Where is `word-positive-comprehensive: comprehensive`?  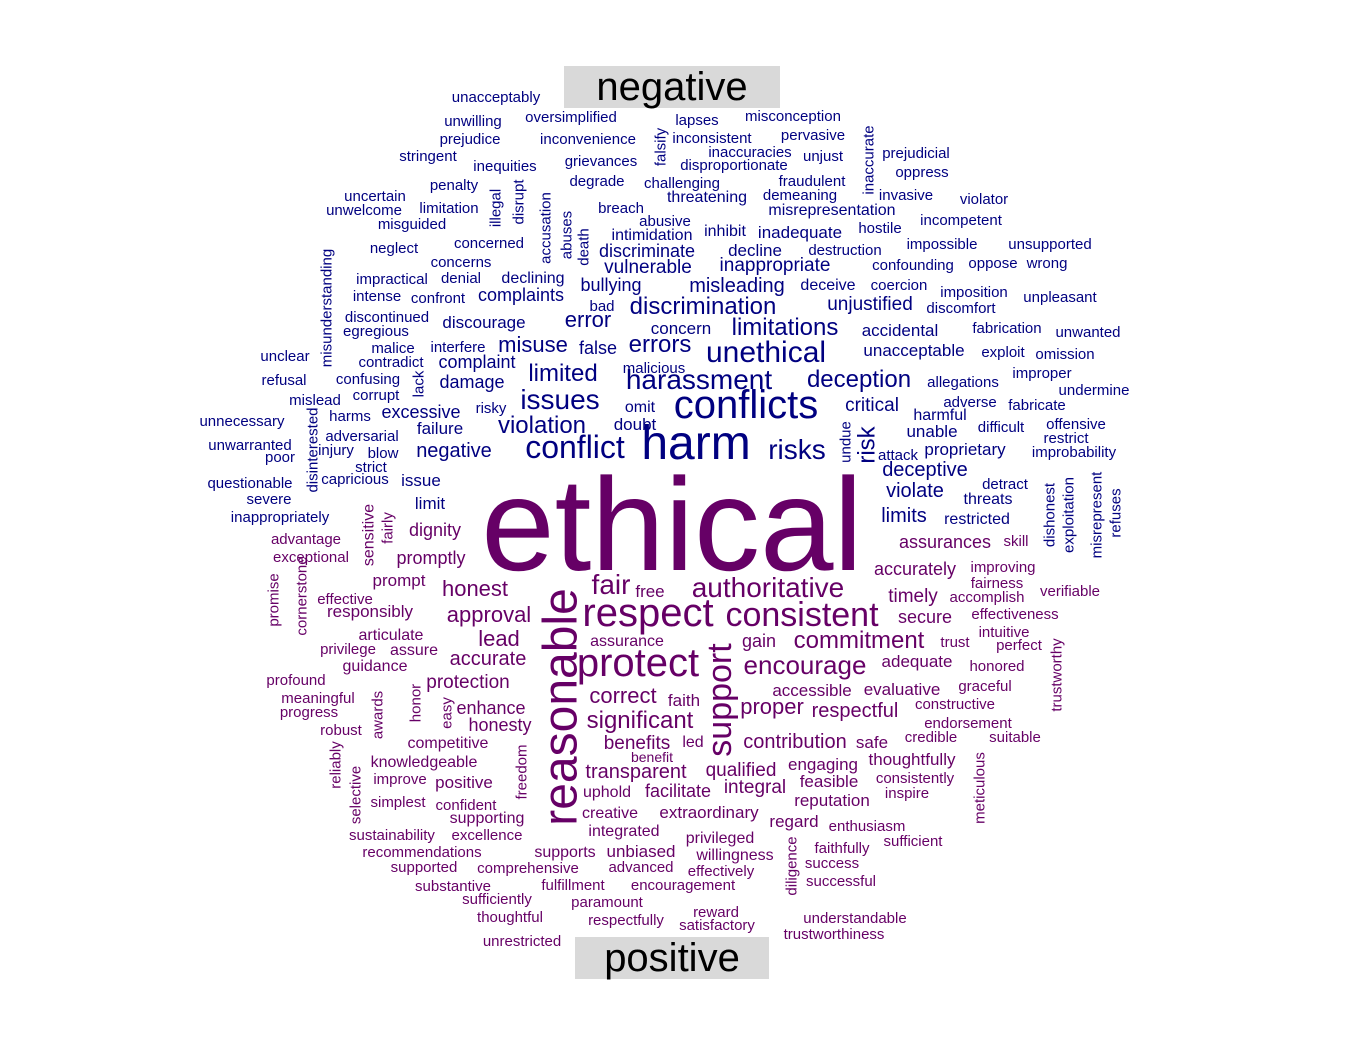 word-positive-comprehensive: comprehensive is located at coordinates (528, 868).